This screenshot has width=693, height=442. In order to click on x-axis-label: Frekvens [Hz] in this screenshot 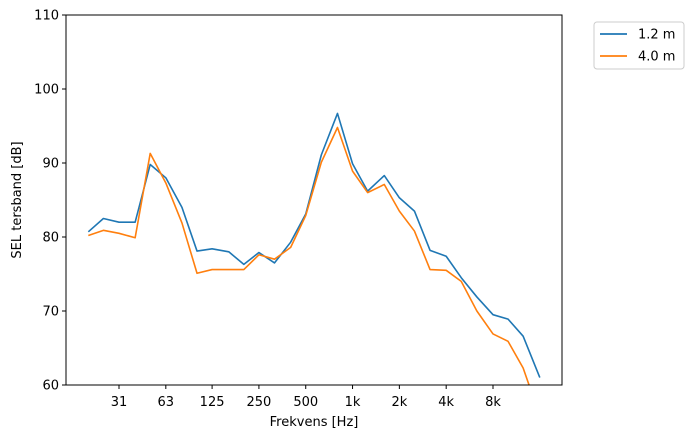, I will do `click(314, 422)`.